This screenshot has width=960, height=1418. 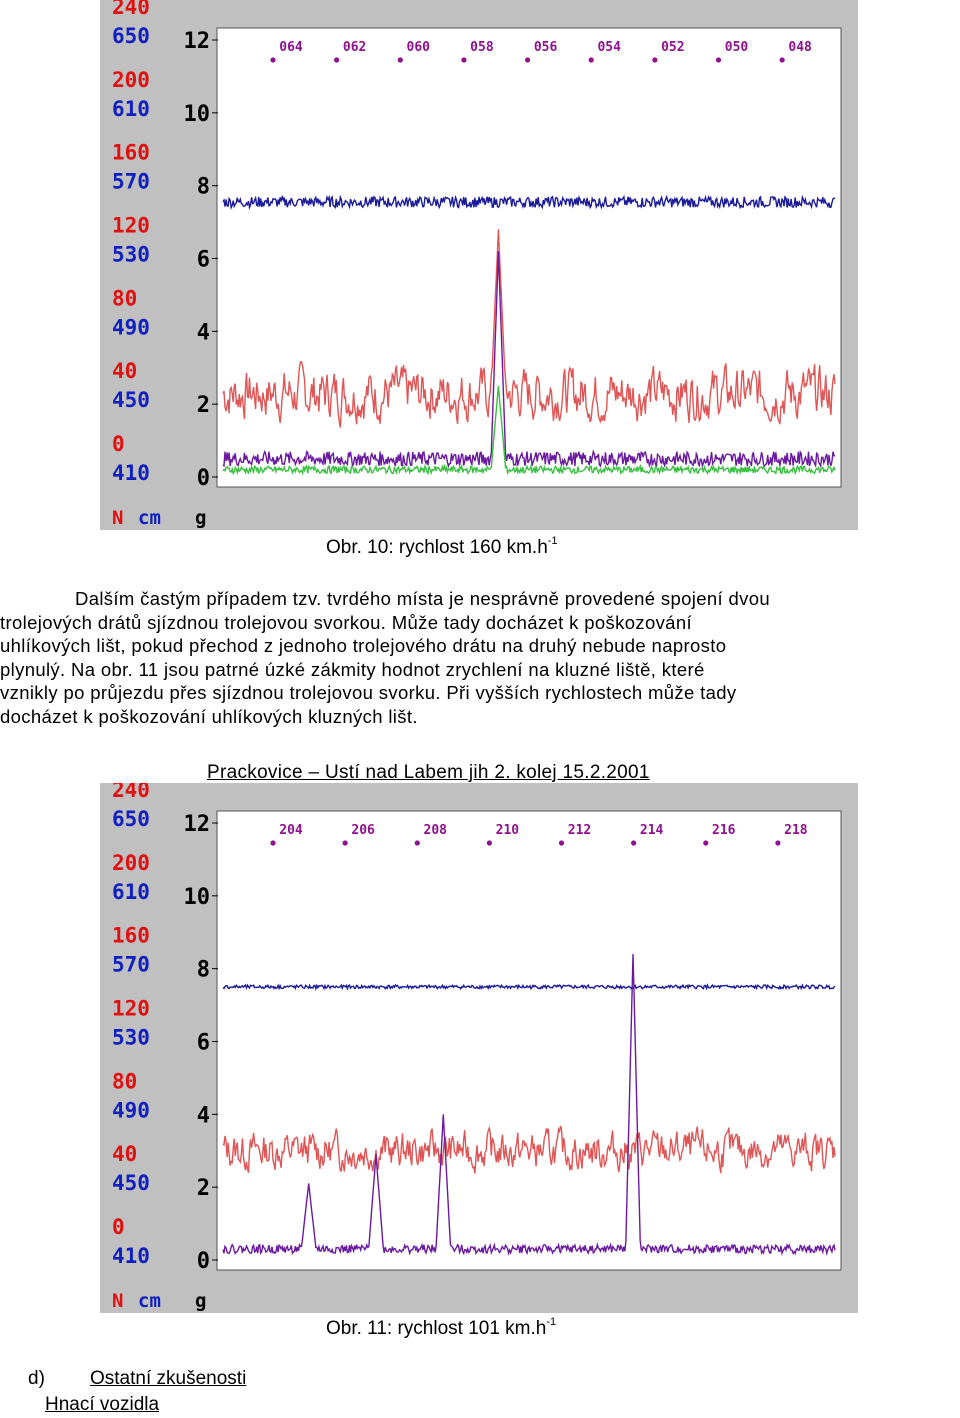 What do you see at coordinates (579, 830) in the screenshot?
I see `marker-label: 212` at bounding box center [579, 830].